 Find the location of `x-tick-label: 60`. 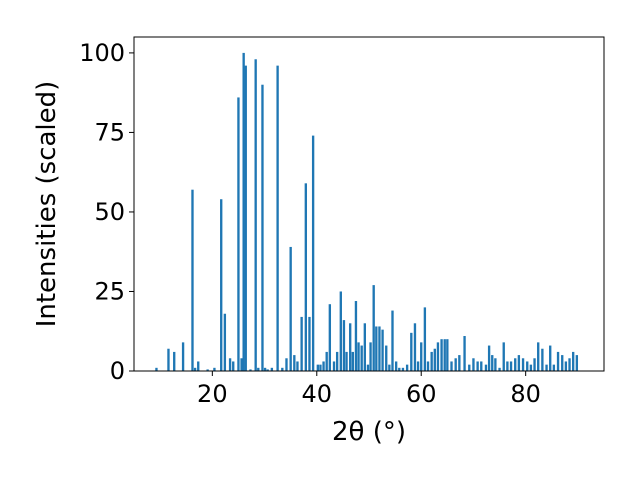

x-tick-label: 60 is located at coordinates (421, 394).